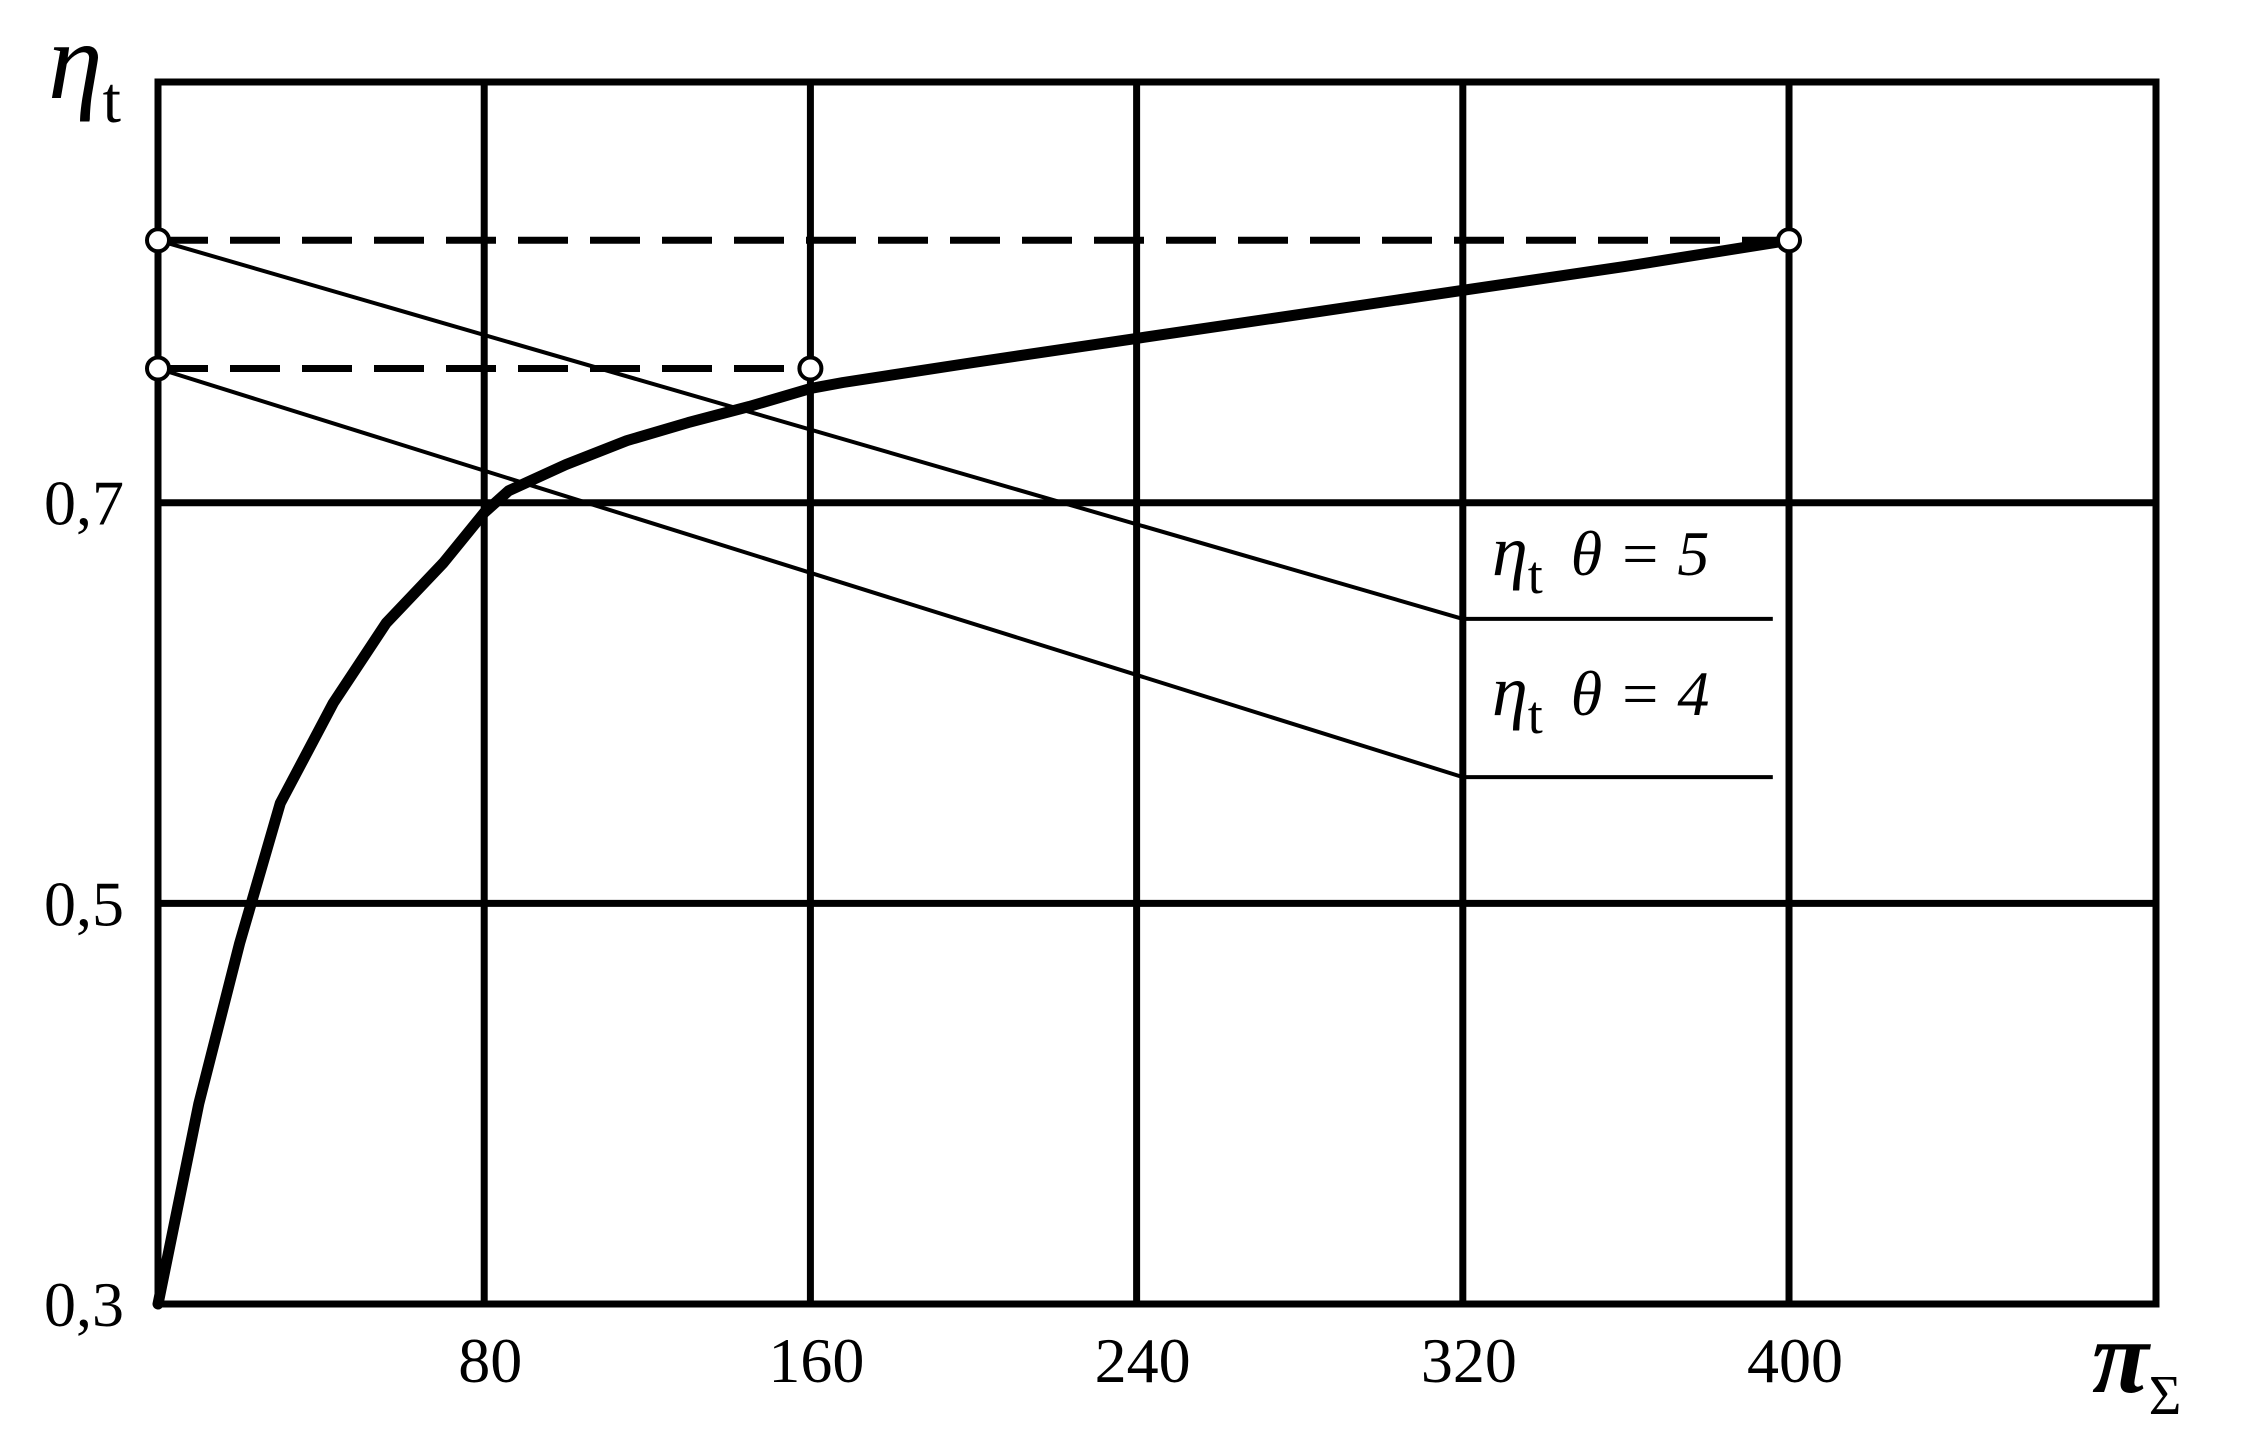 The image size is (2248, 1432). What do you see at coordinates (1510, 551) in the screenshot?
I see `curve-label-theta-5-symbol: η` at bounding box center [1510, 551].